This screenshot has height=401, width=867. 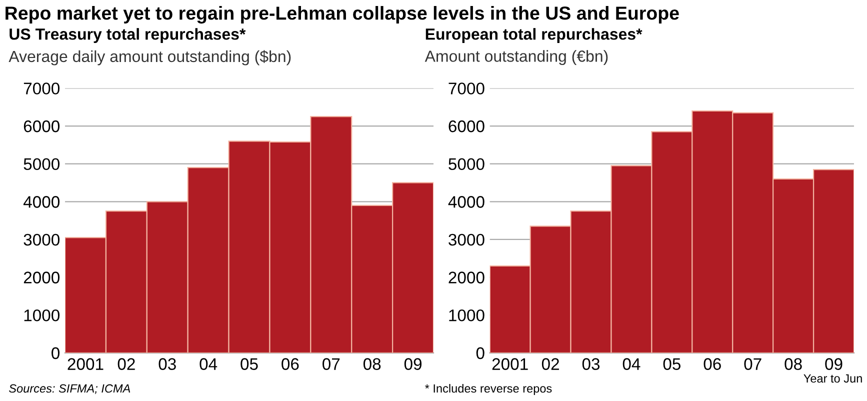 I want to click on text: Year to Jun, so click(x=833, y=378).